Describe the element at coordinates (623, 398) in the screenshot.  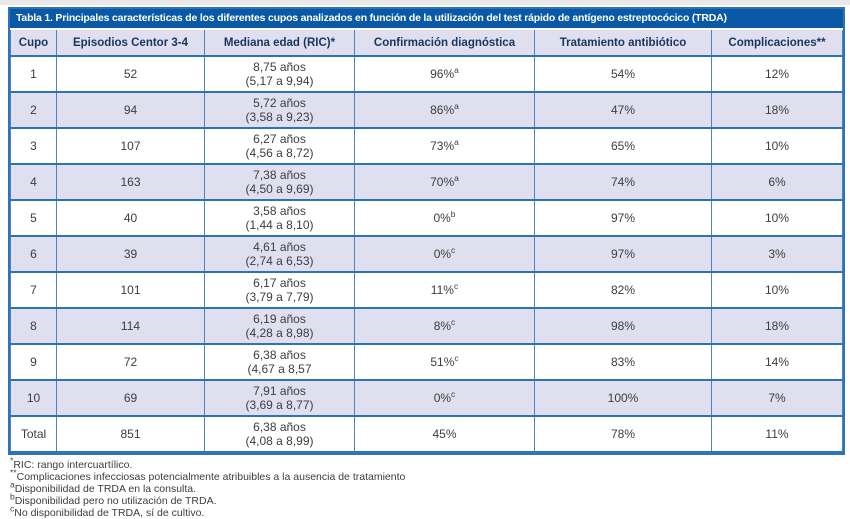
I see `cell-tratamiento: 100%` at that location.